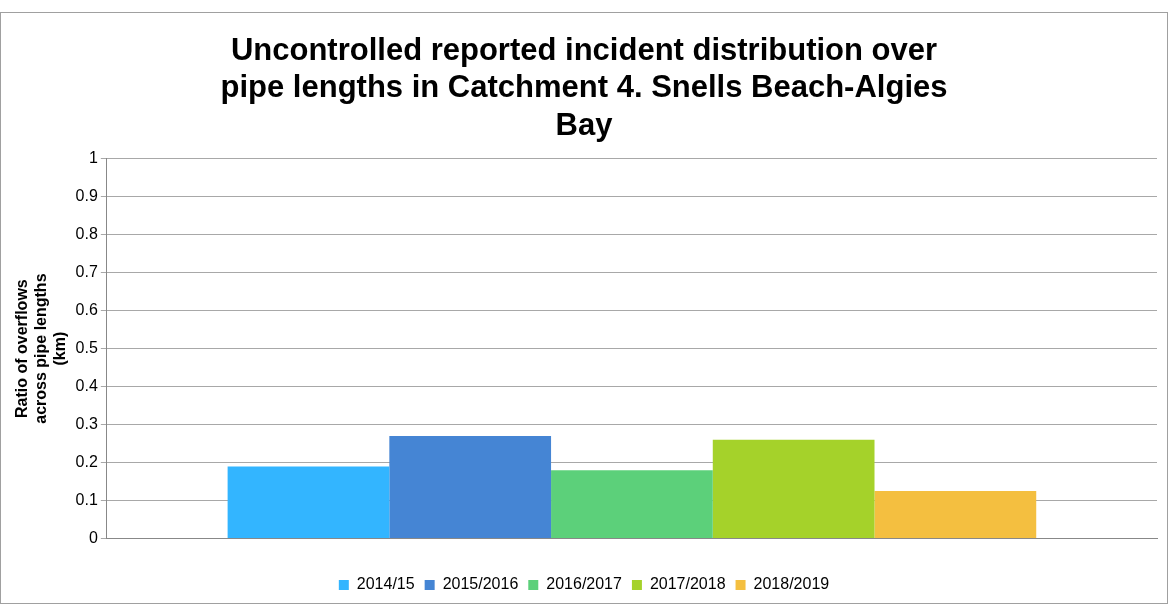 The image size is (1170, 604). What do you see at coordinates (86, 424) in the screenshot?
I see `y-tick-label: 0.3` at bounding box center [86, 424].